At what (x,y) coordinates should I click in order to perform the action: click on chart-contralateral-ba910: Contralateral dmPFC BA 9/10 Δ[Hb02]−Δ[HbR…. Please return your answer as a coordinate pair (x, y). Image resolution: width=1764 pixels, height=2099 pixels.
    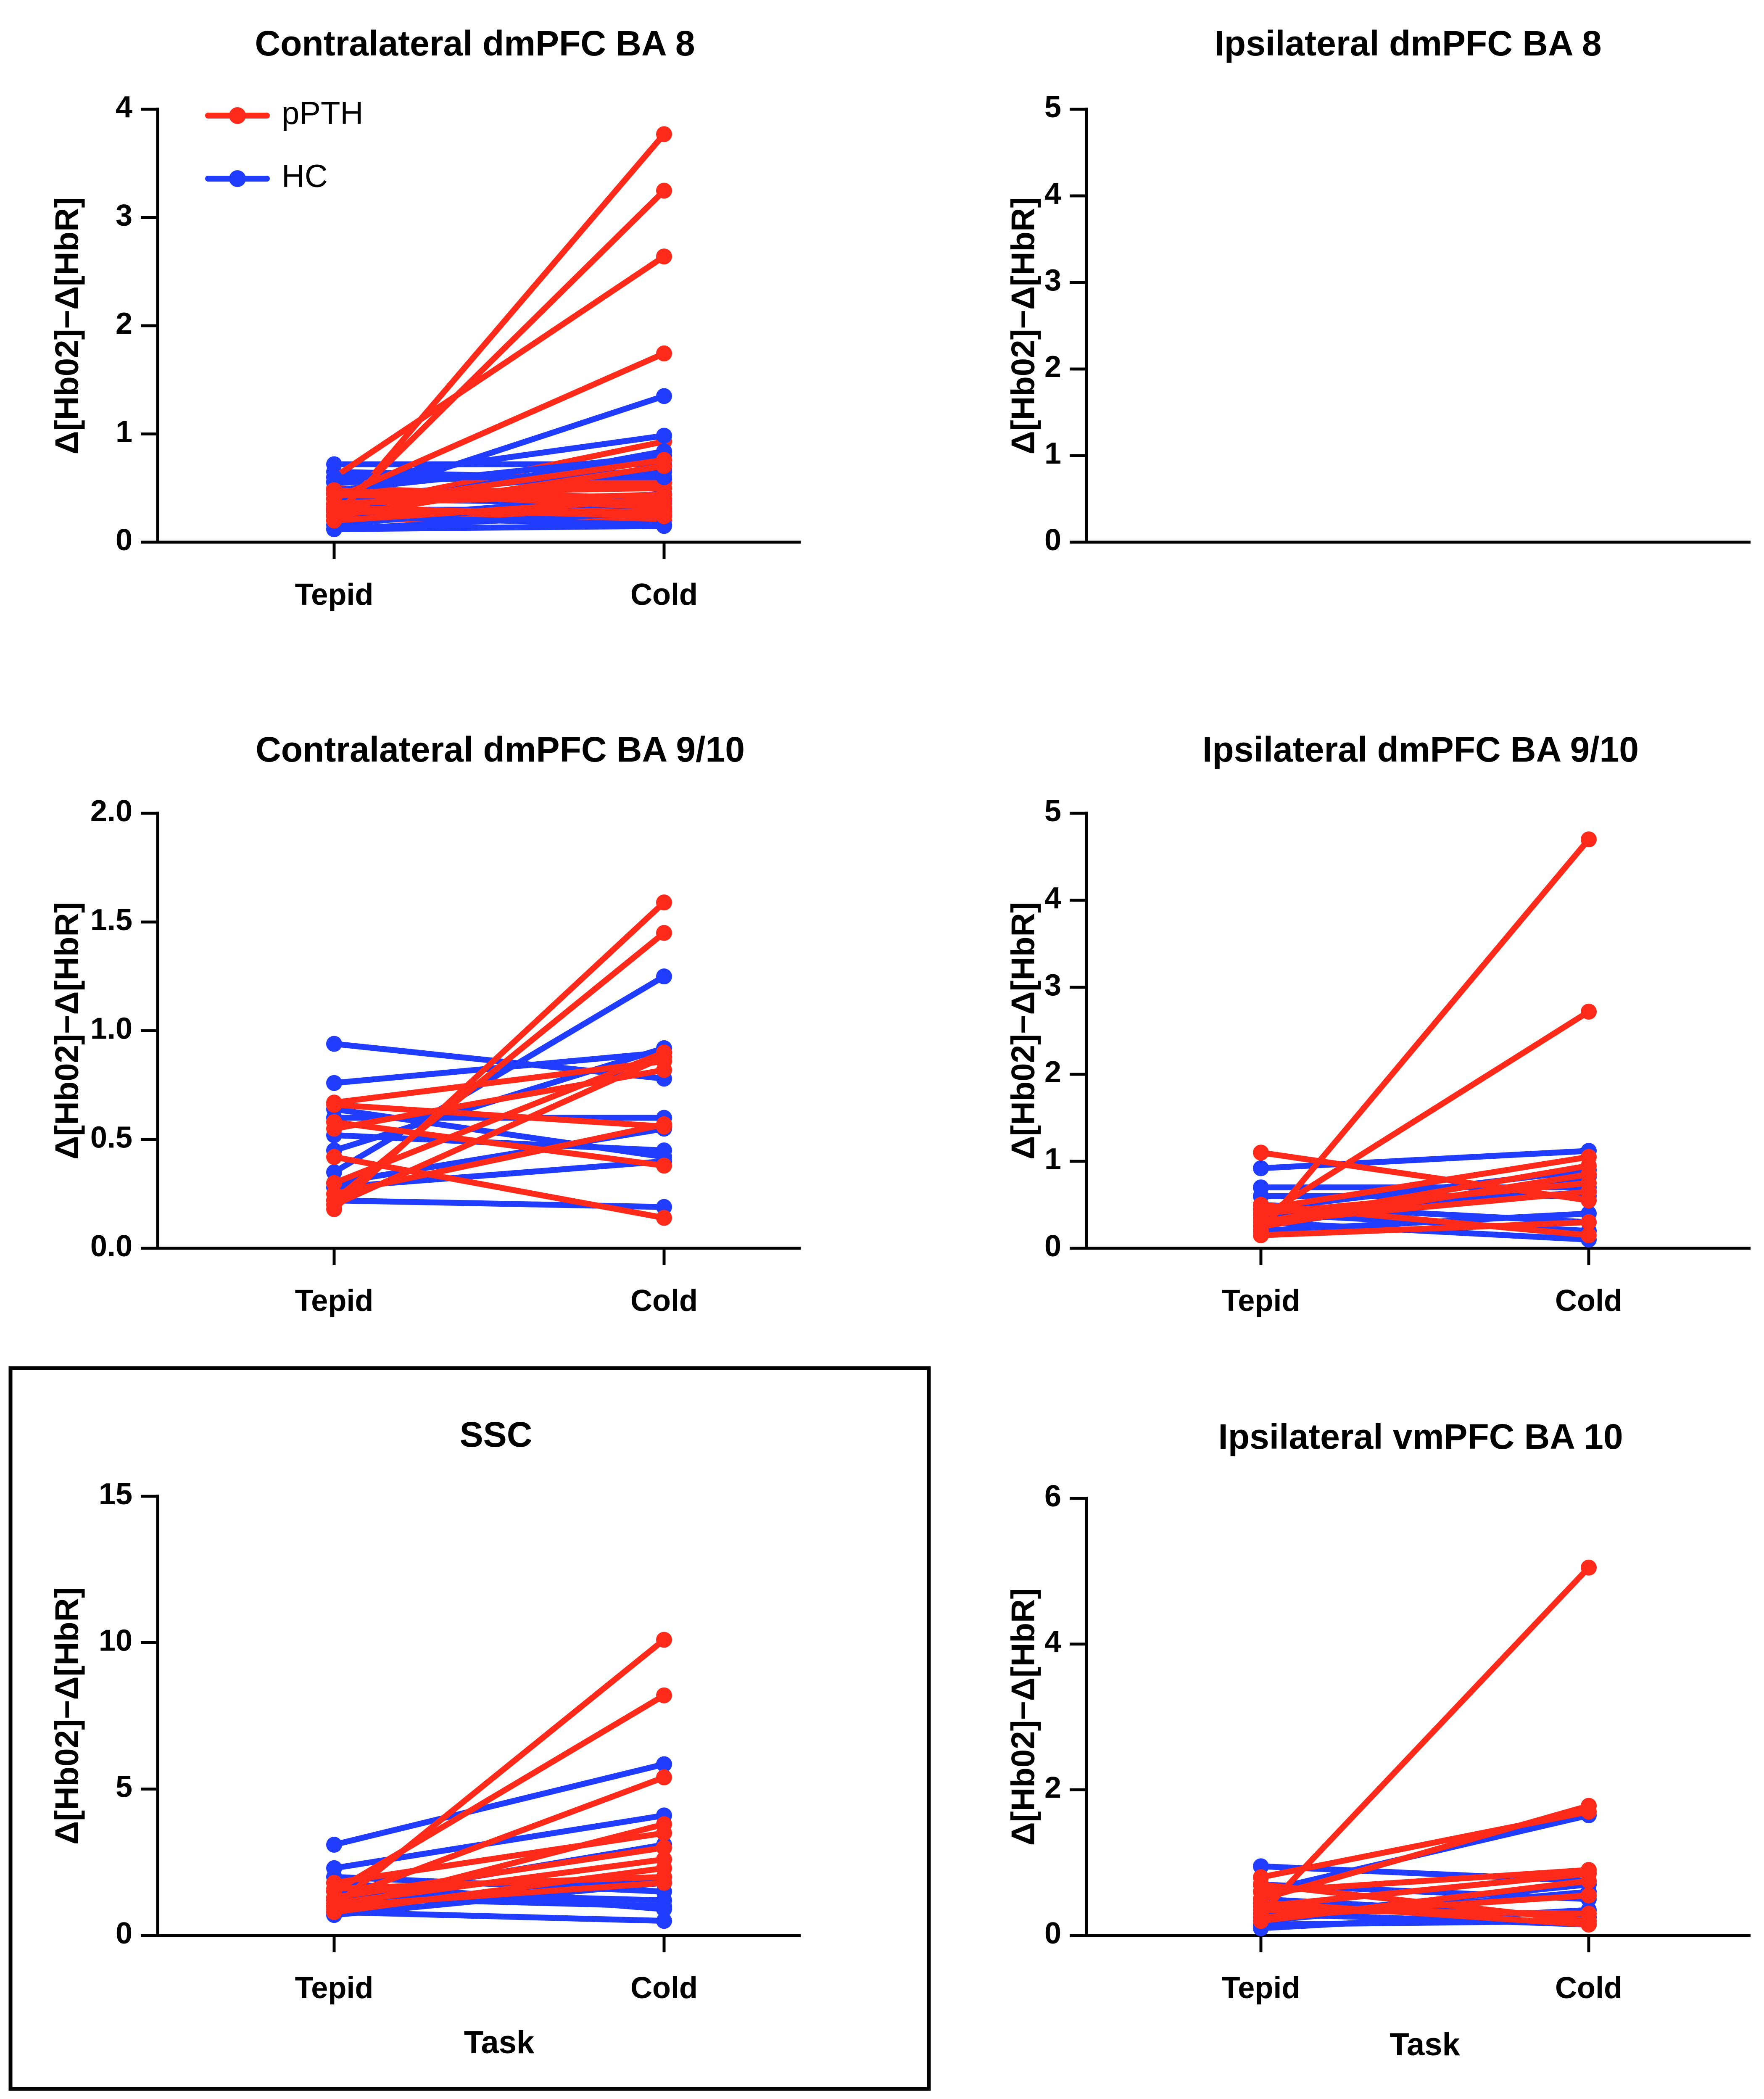
    Looking at the image, I should click on (424, 1024).